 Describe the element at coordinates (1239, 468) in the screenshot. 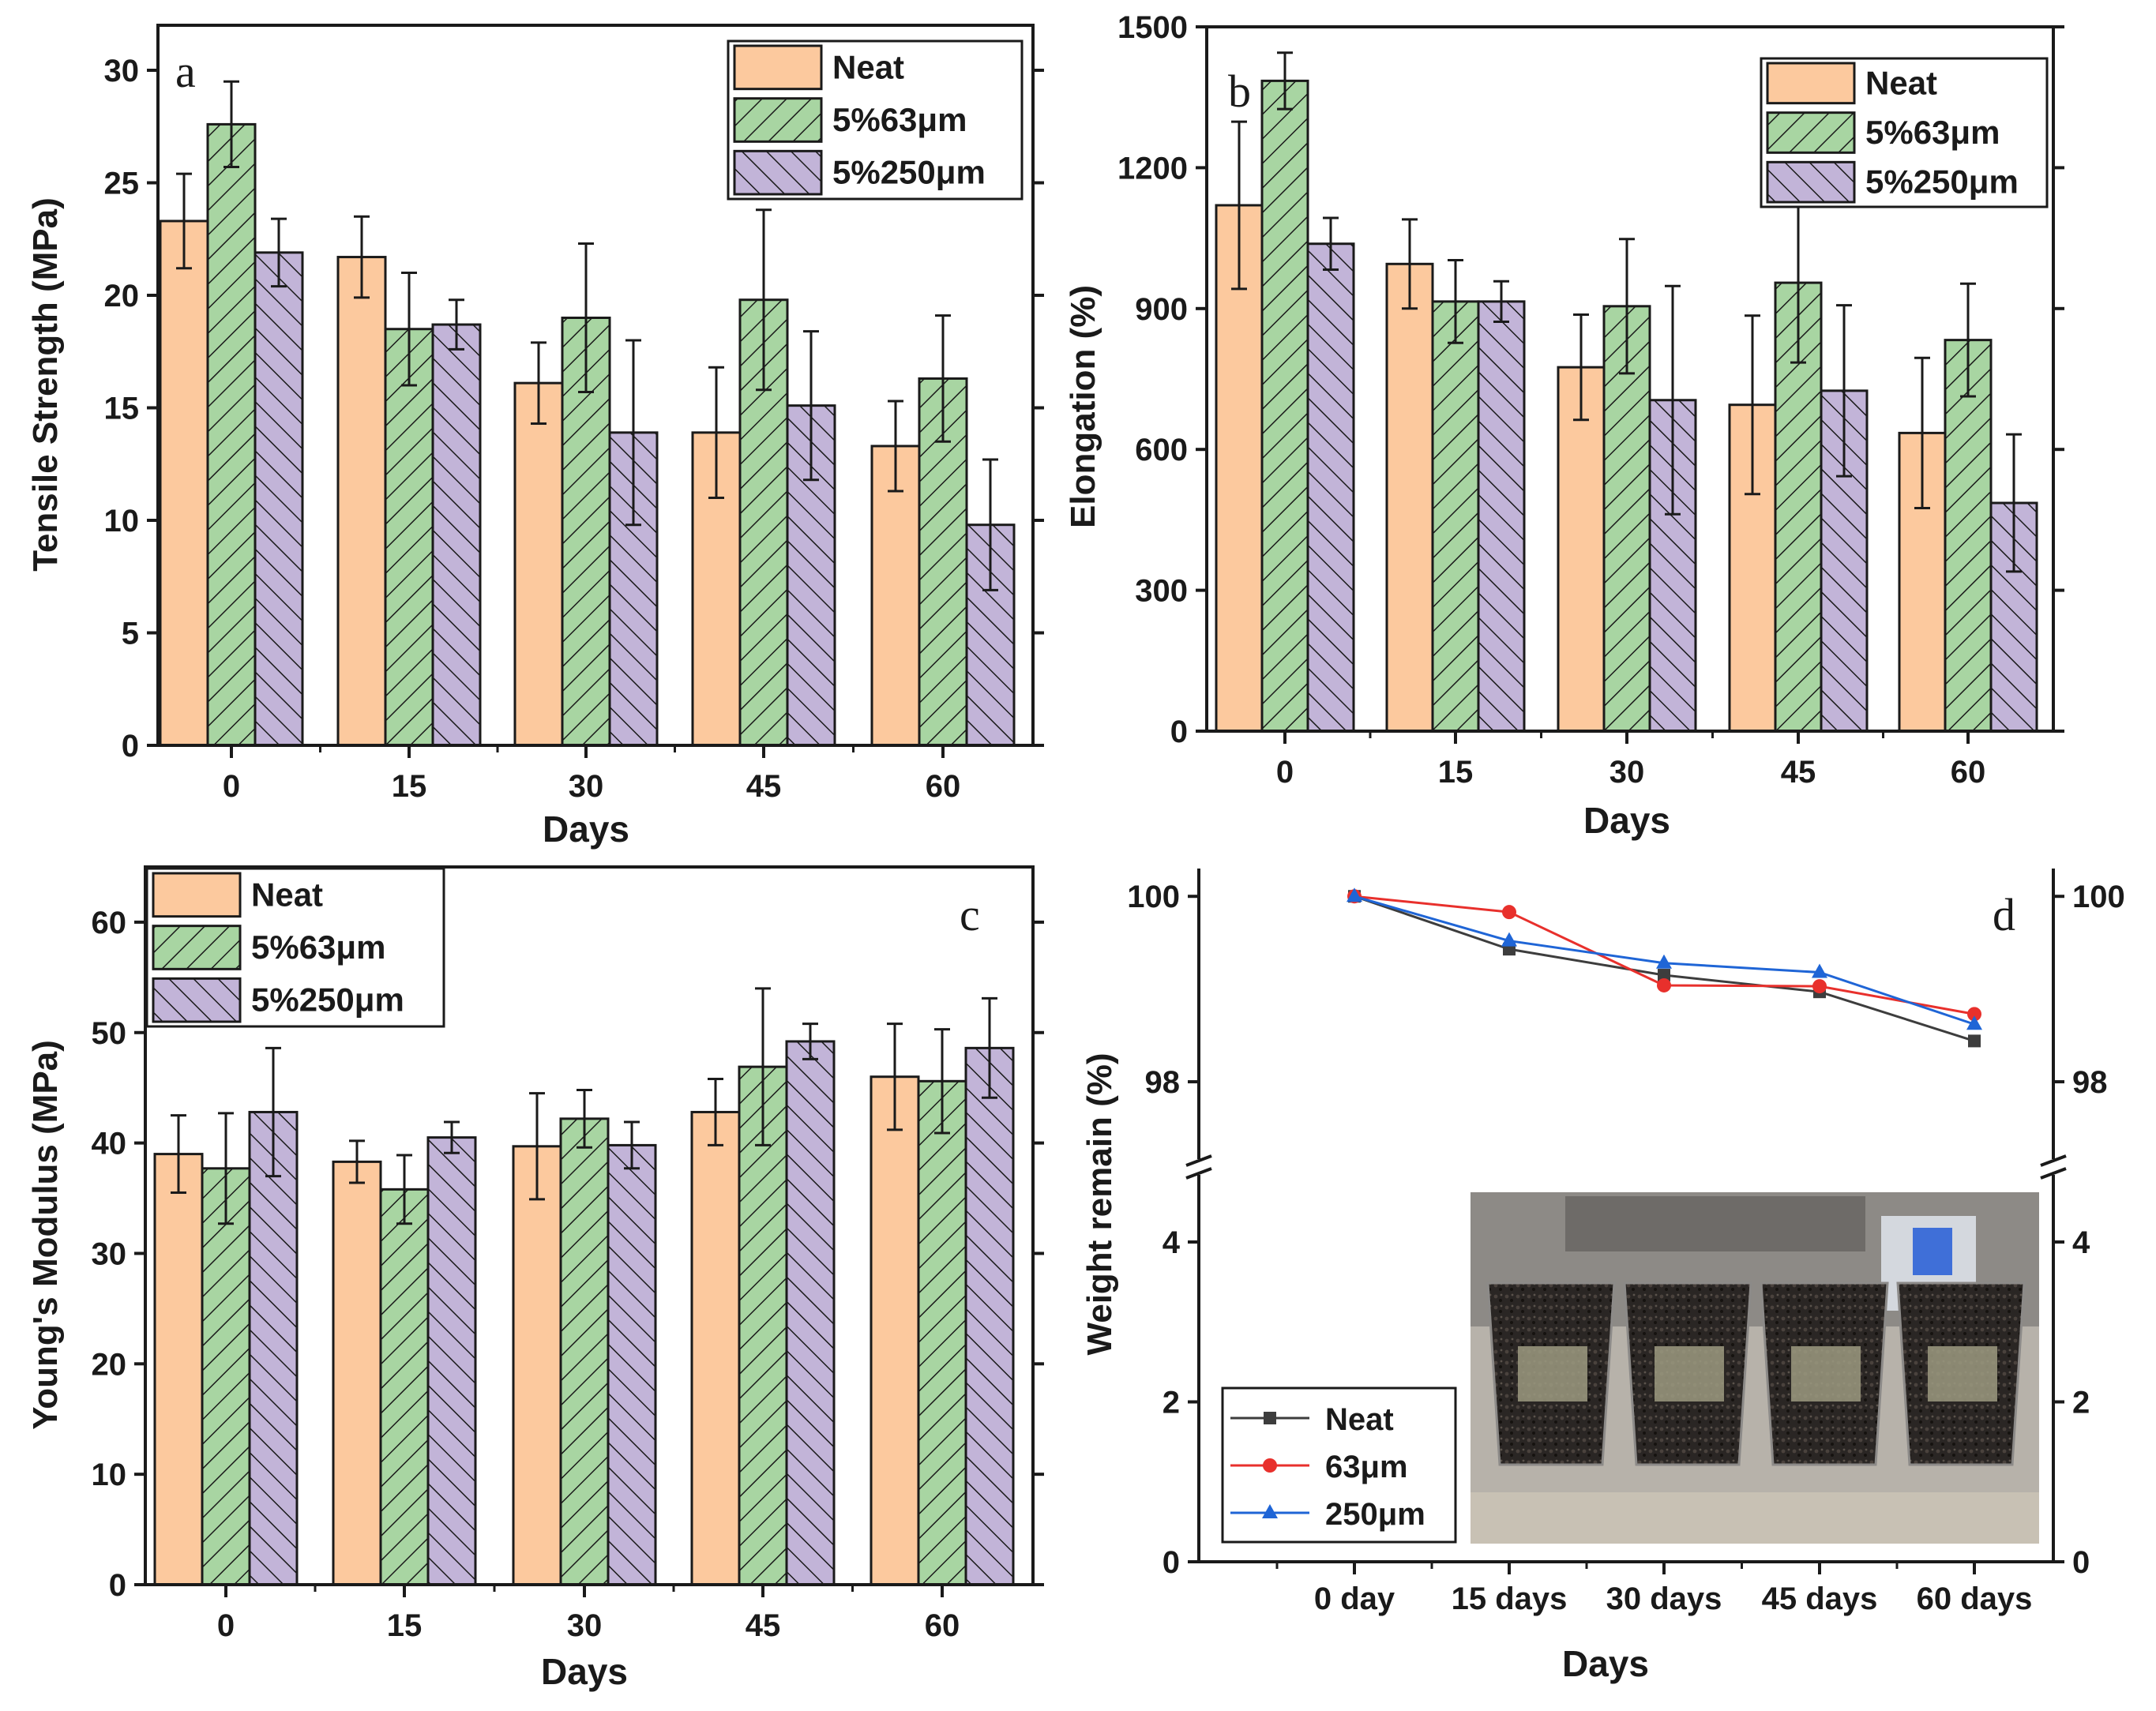

I see `bar-b-s0-c0` at that location.